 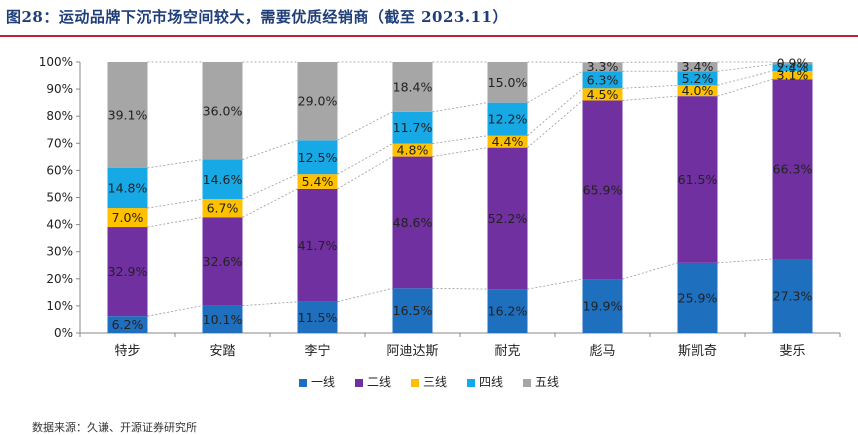 I want to click on data-label: 29.0%, so click(x=318, y=101).